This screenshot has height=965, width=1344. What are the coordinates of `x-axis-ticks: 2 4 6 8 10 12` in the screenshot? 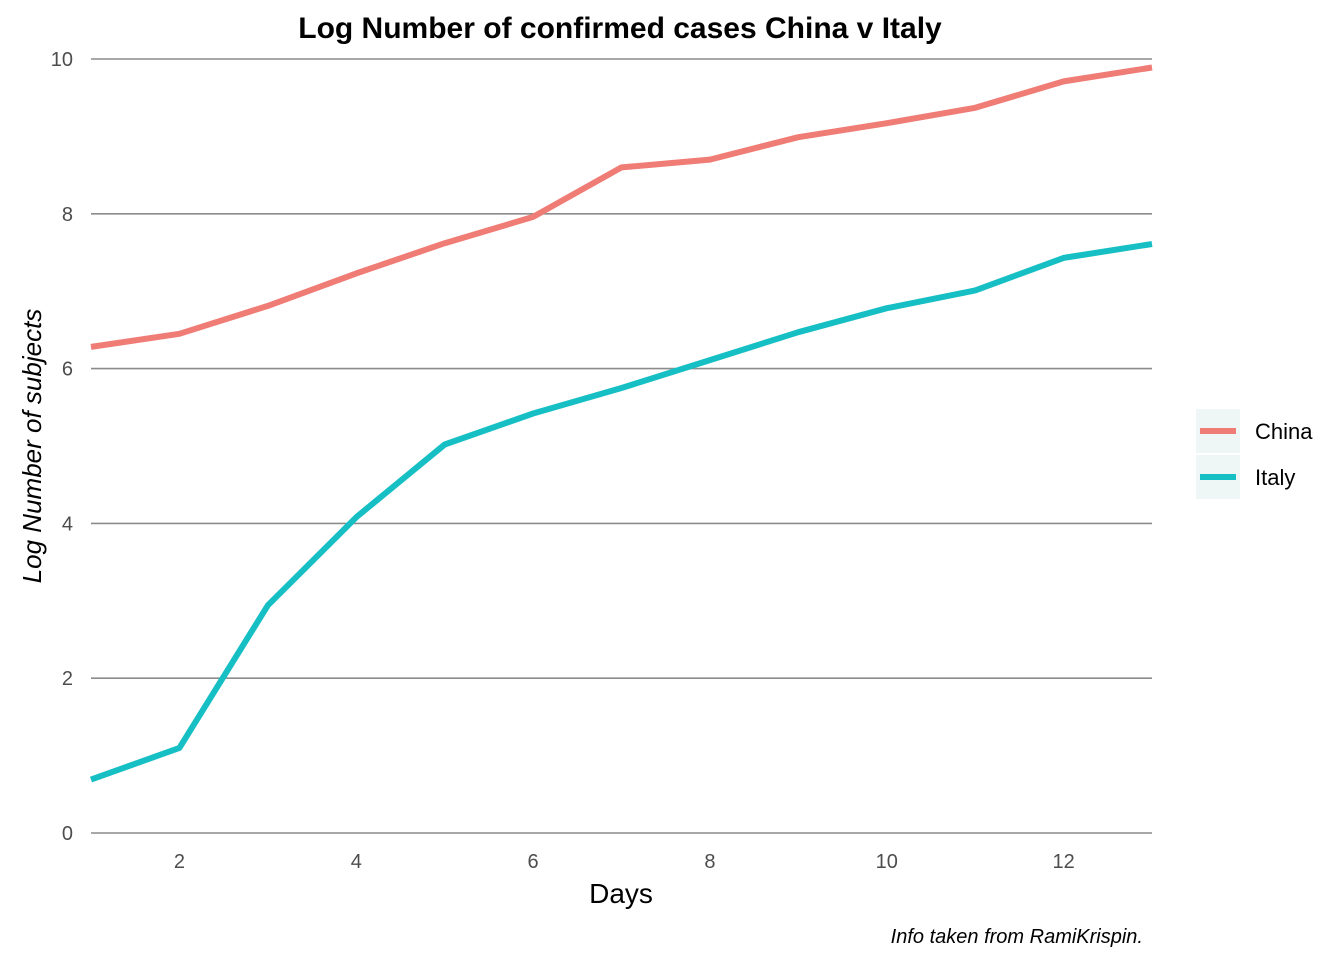 It's located at (624, 862).